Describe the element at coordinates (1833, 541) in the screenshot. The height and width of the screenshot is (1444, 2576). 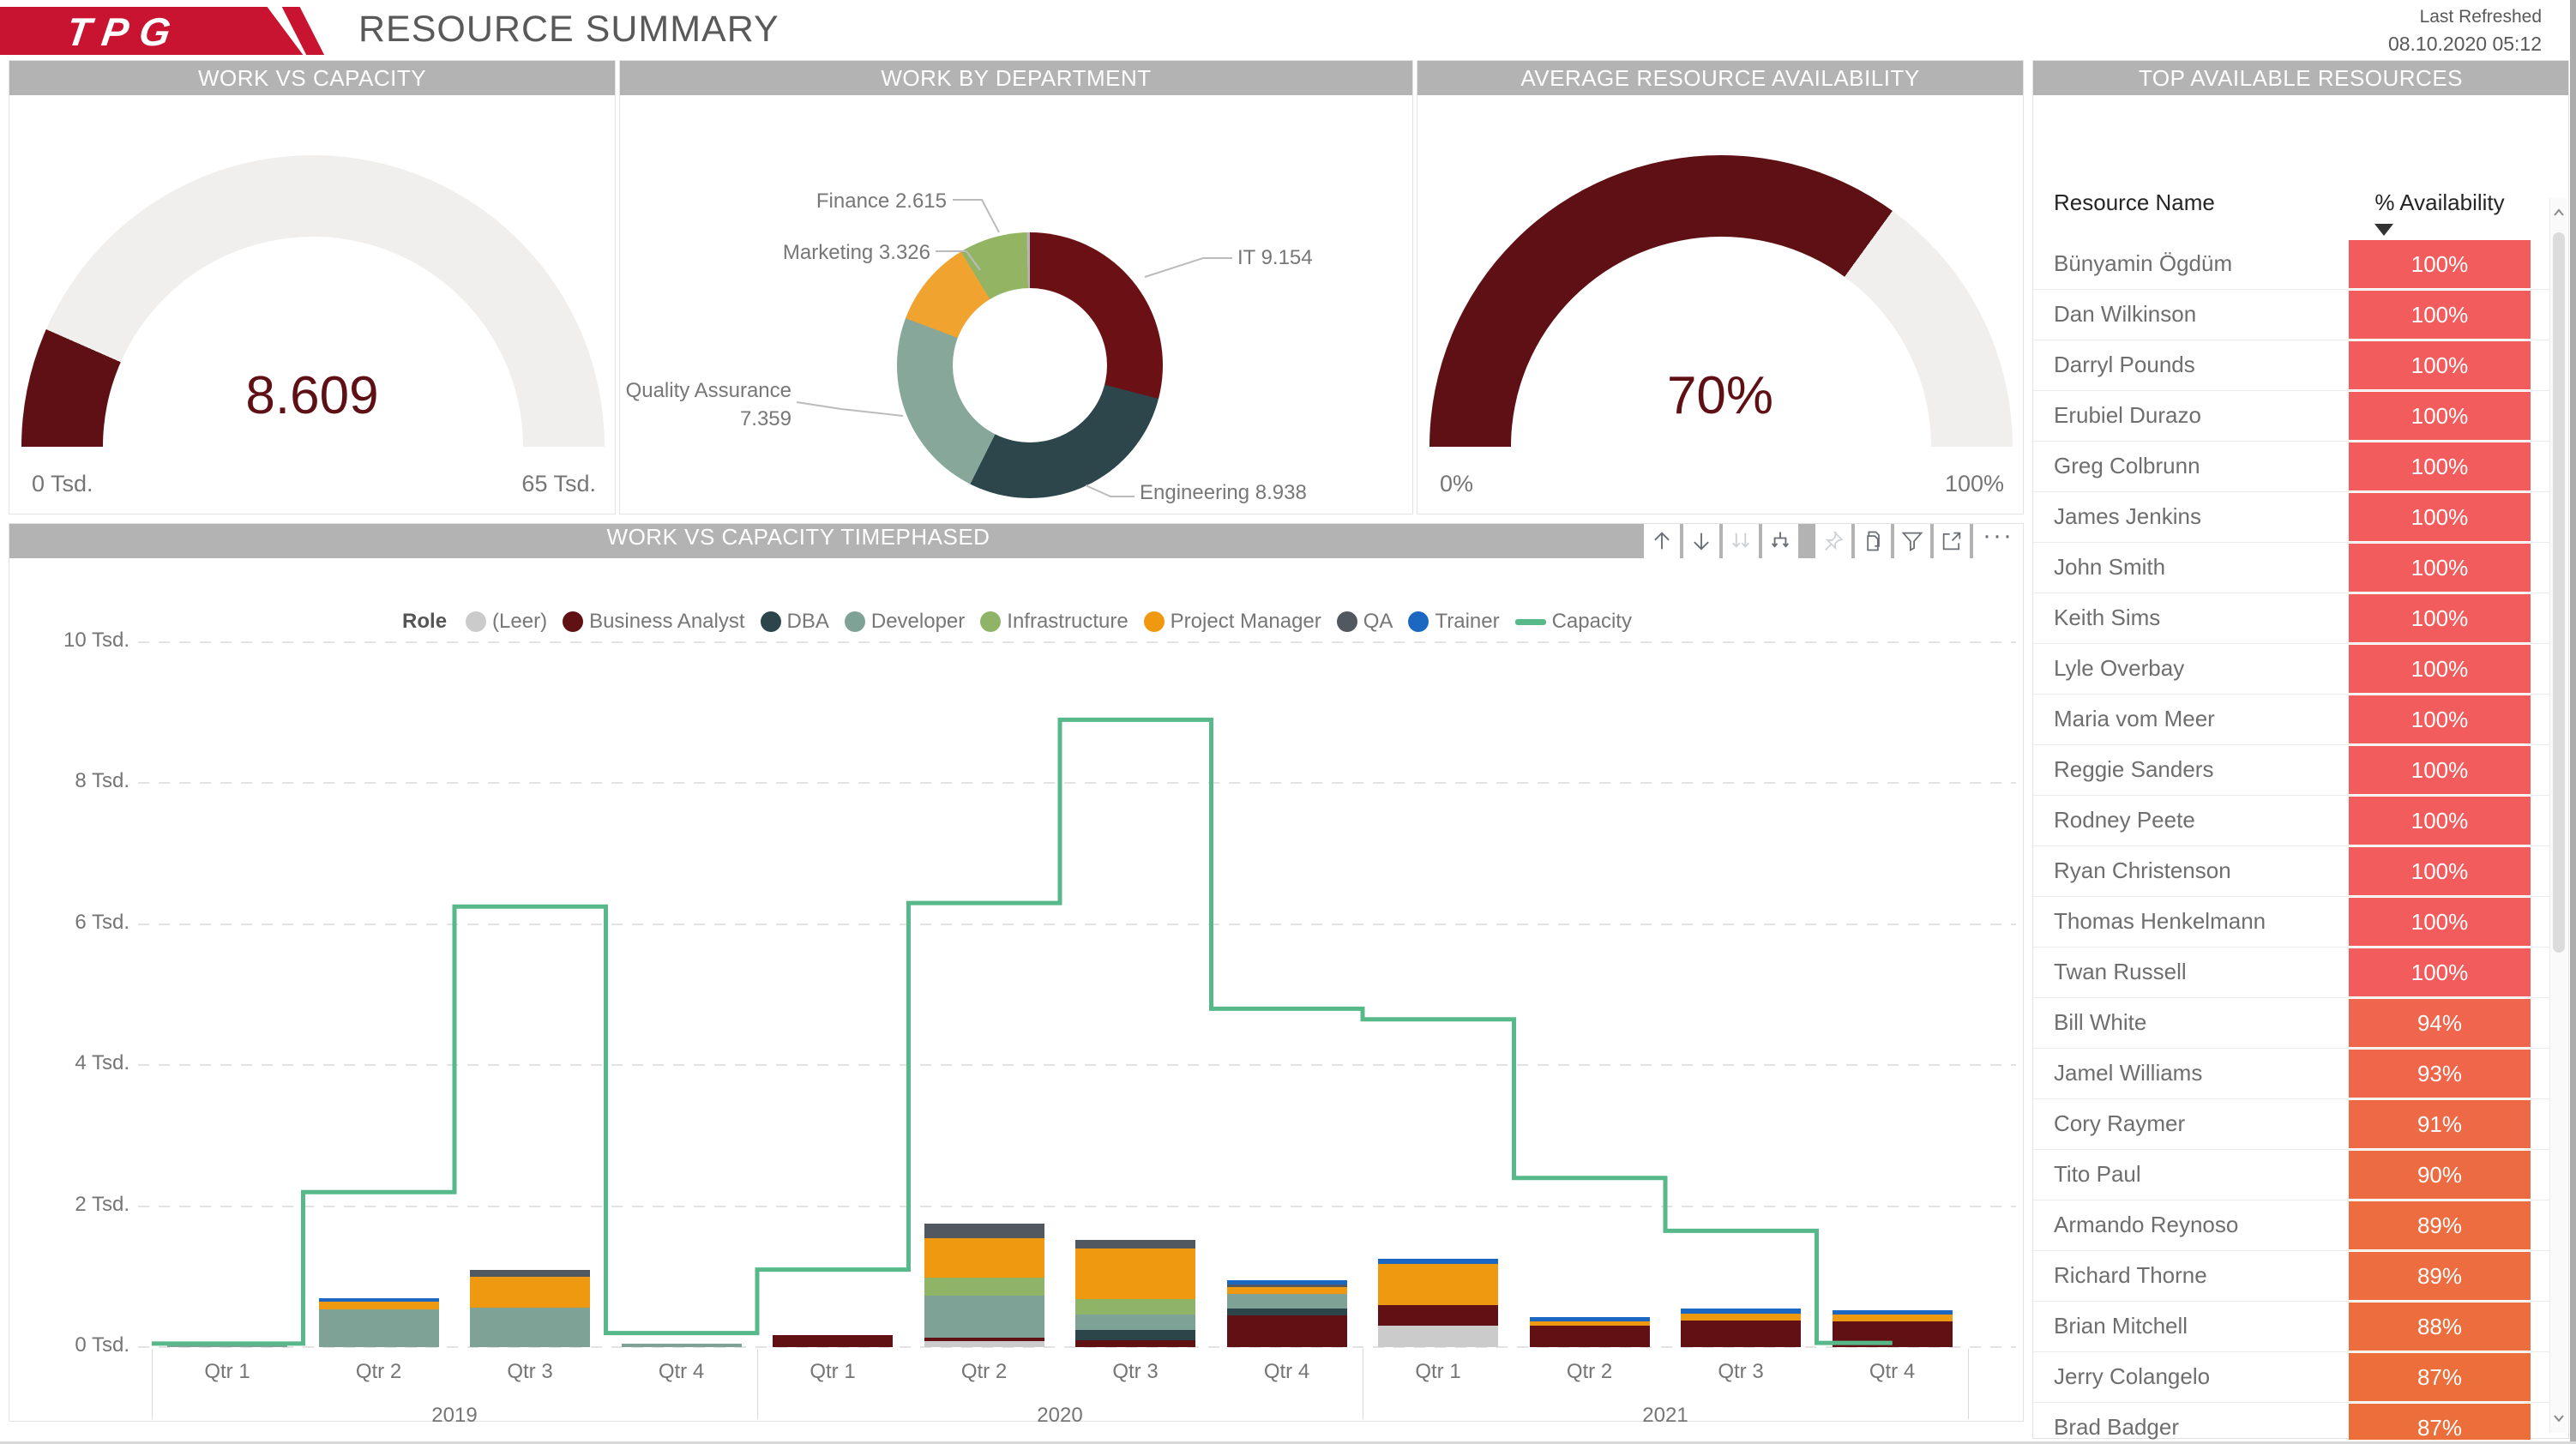
I see `pin-icon` at that location.